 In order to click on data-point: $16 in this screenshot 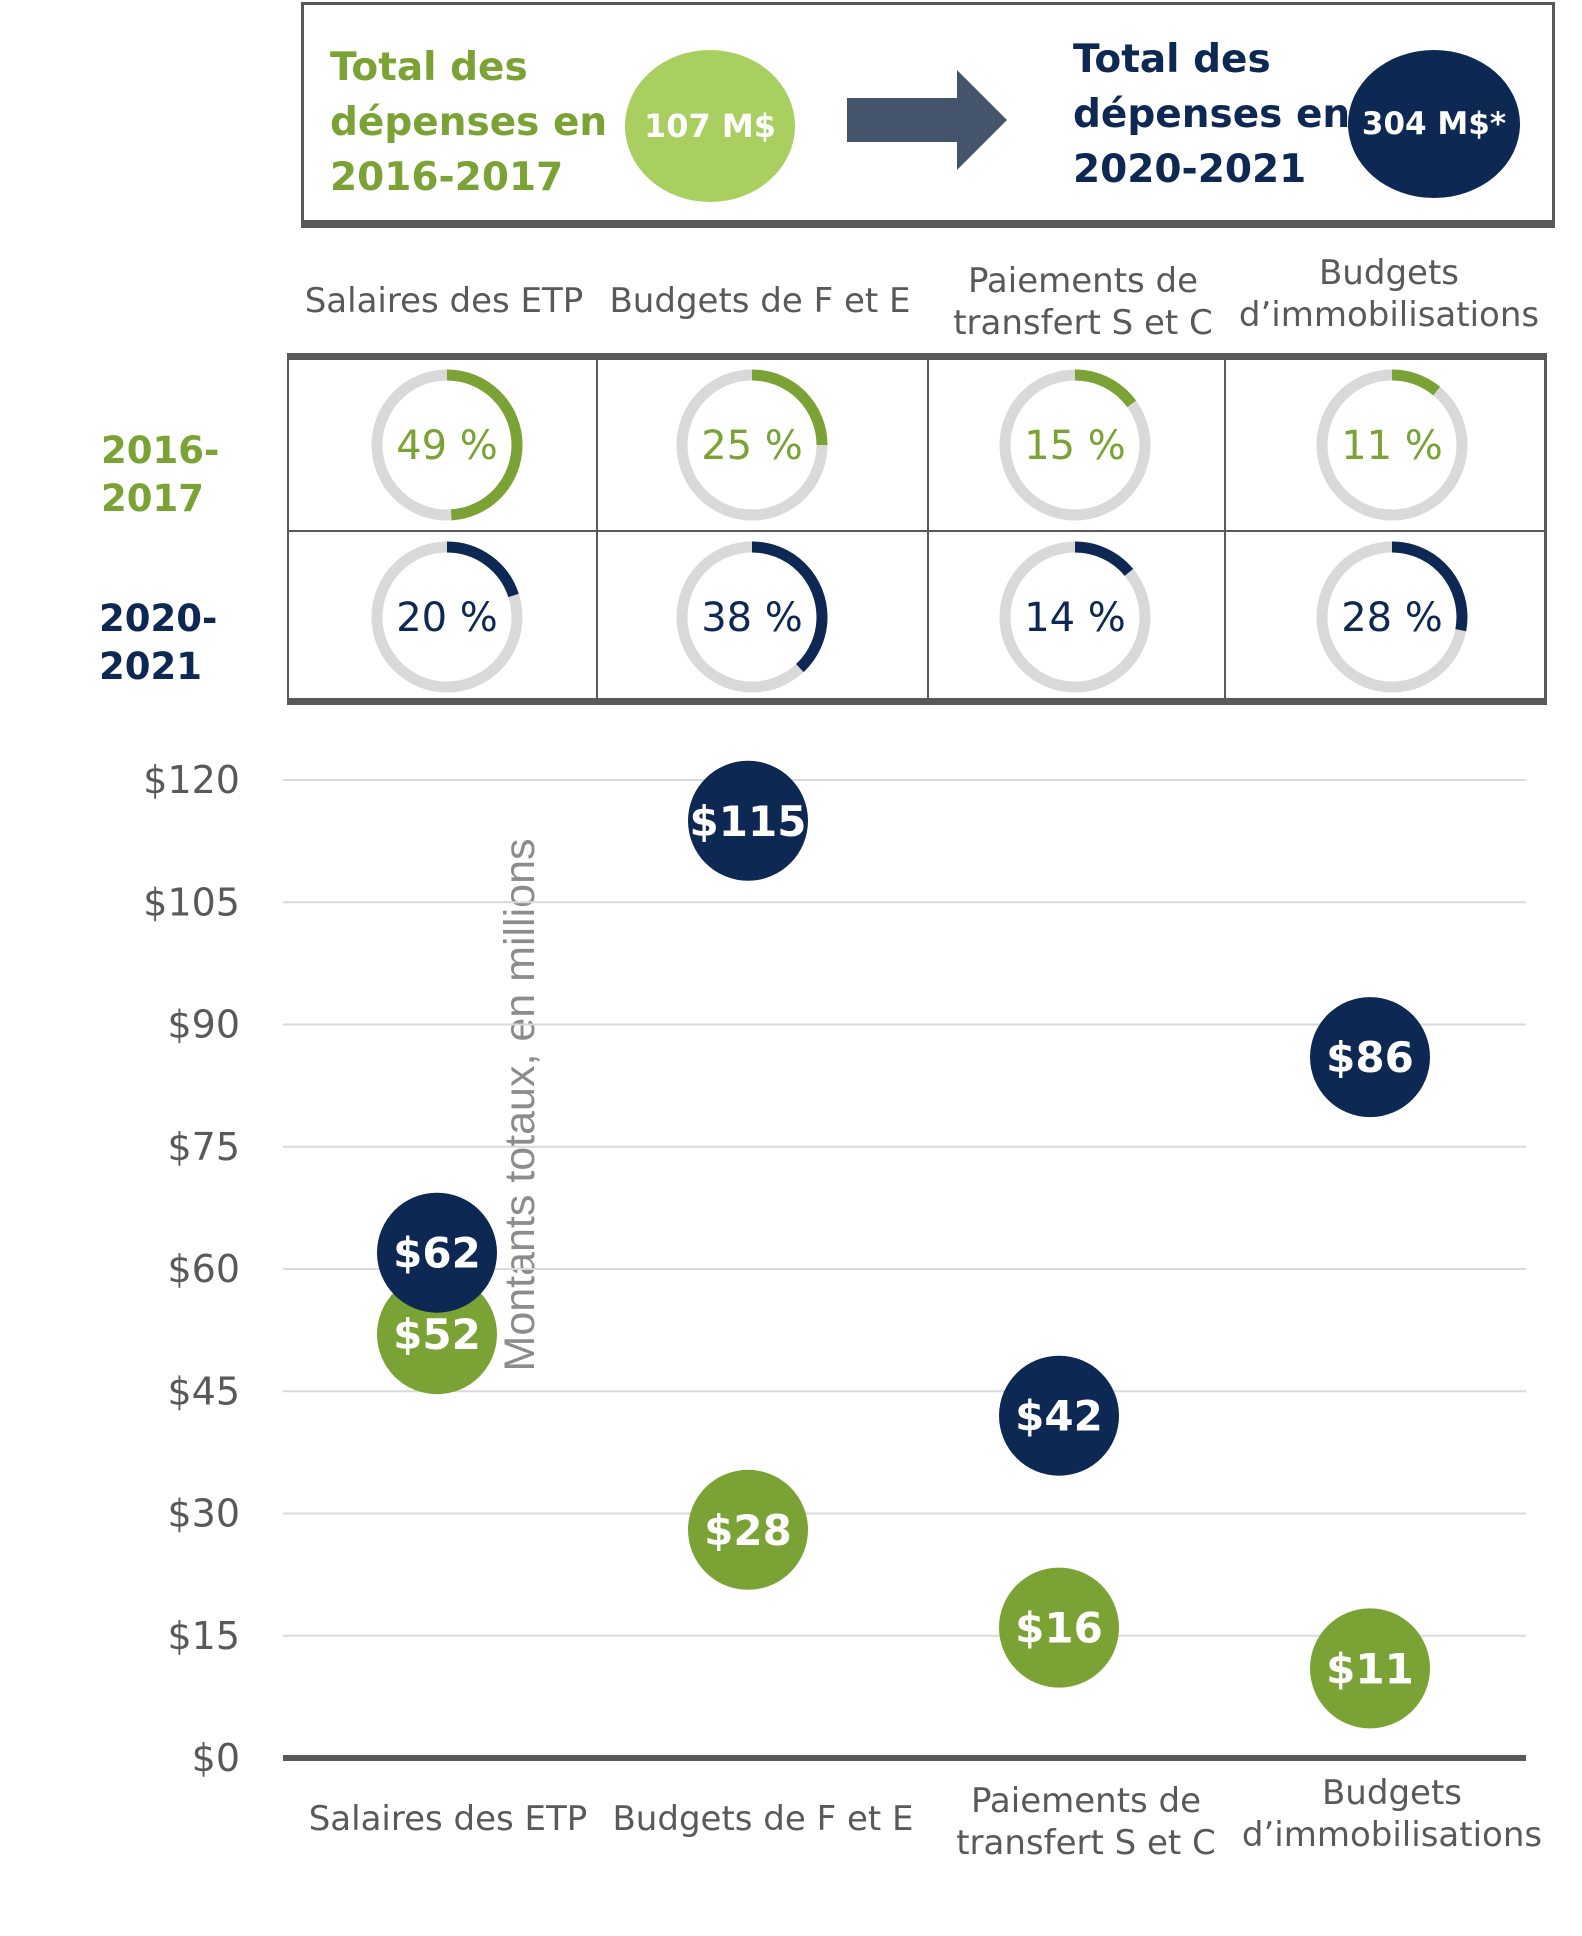, I will do `click(1059, 1627)`.